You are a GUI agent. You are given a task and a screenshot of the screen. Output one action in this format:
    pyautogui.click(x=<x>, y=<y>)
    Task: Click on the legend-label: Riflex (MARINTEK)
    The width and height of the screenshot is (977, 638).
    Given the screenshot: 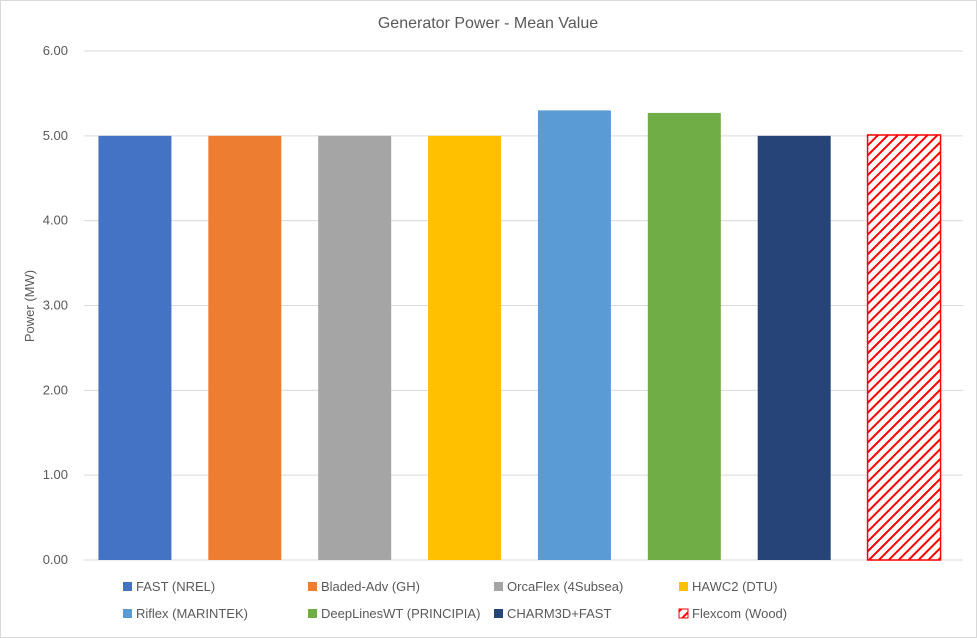 What is the action you would take?
    pyautogui.click(x=192, y=613)
    